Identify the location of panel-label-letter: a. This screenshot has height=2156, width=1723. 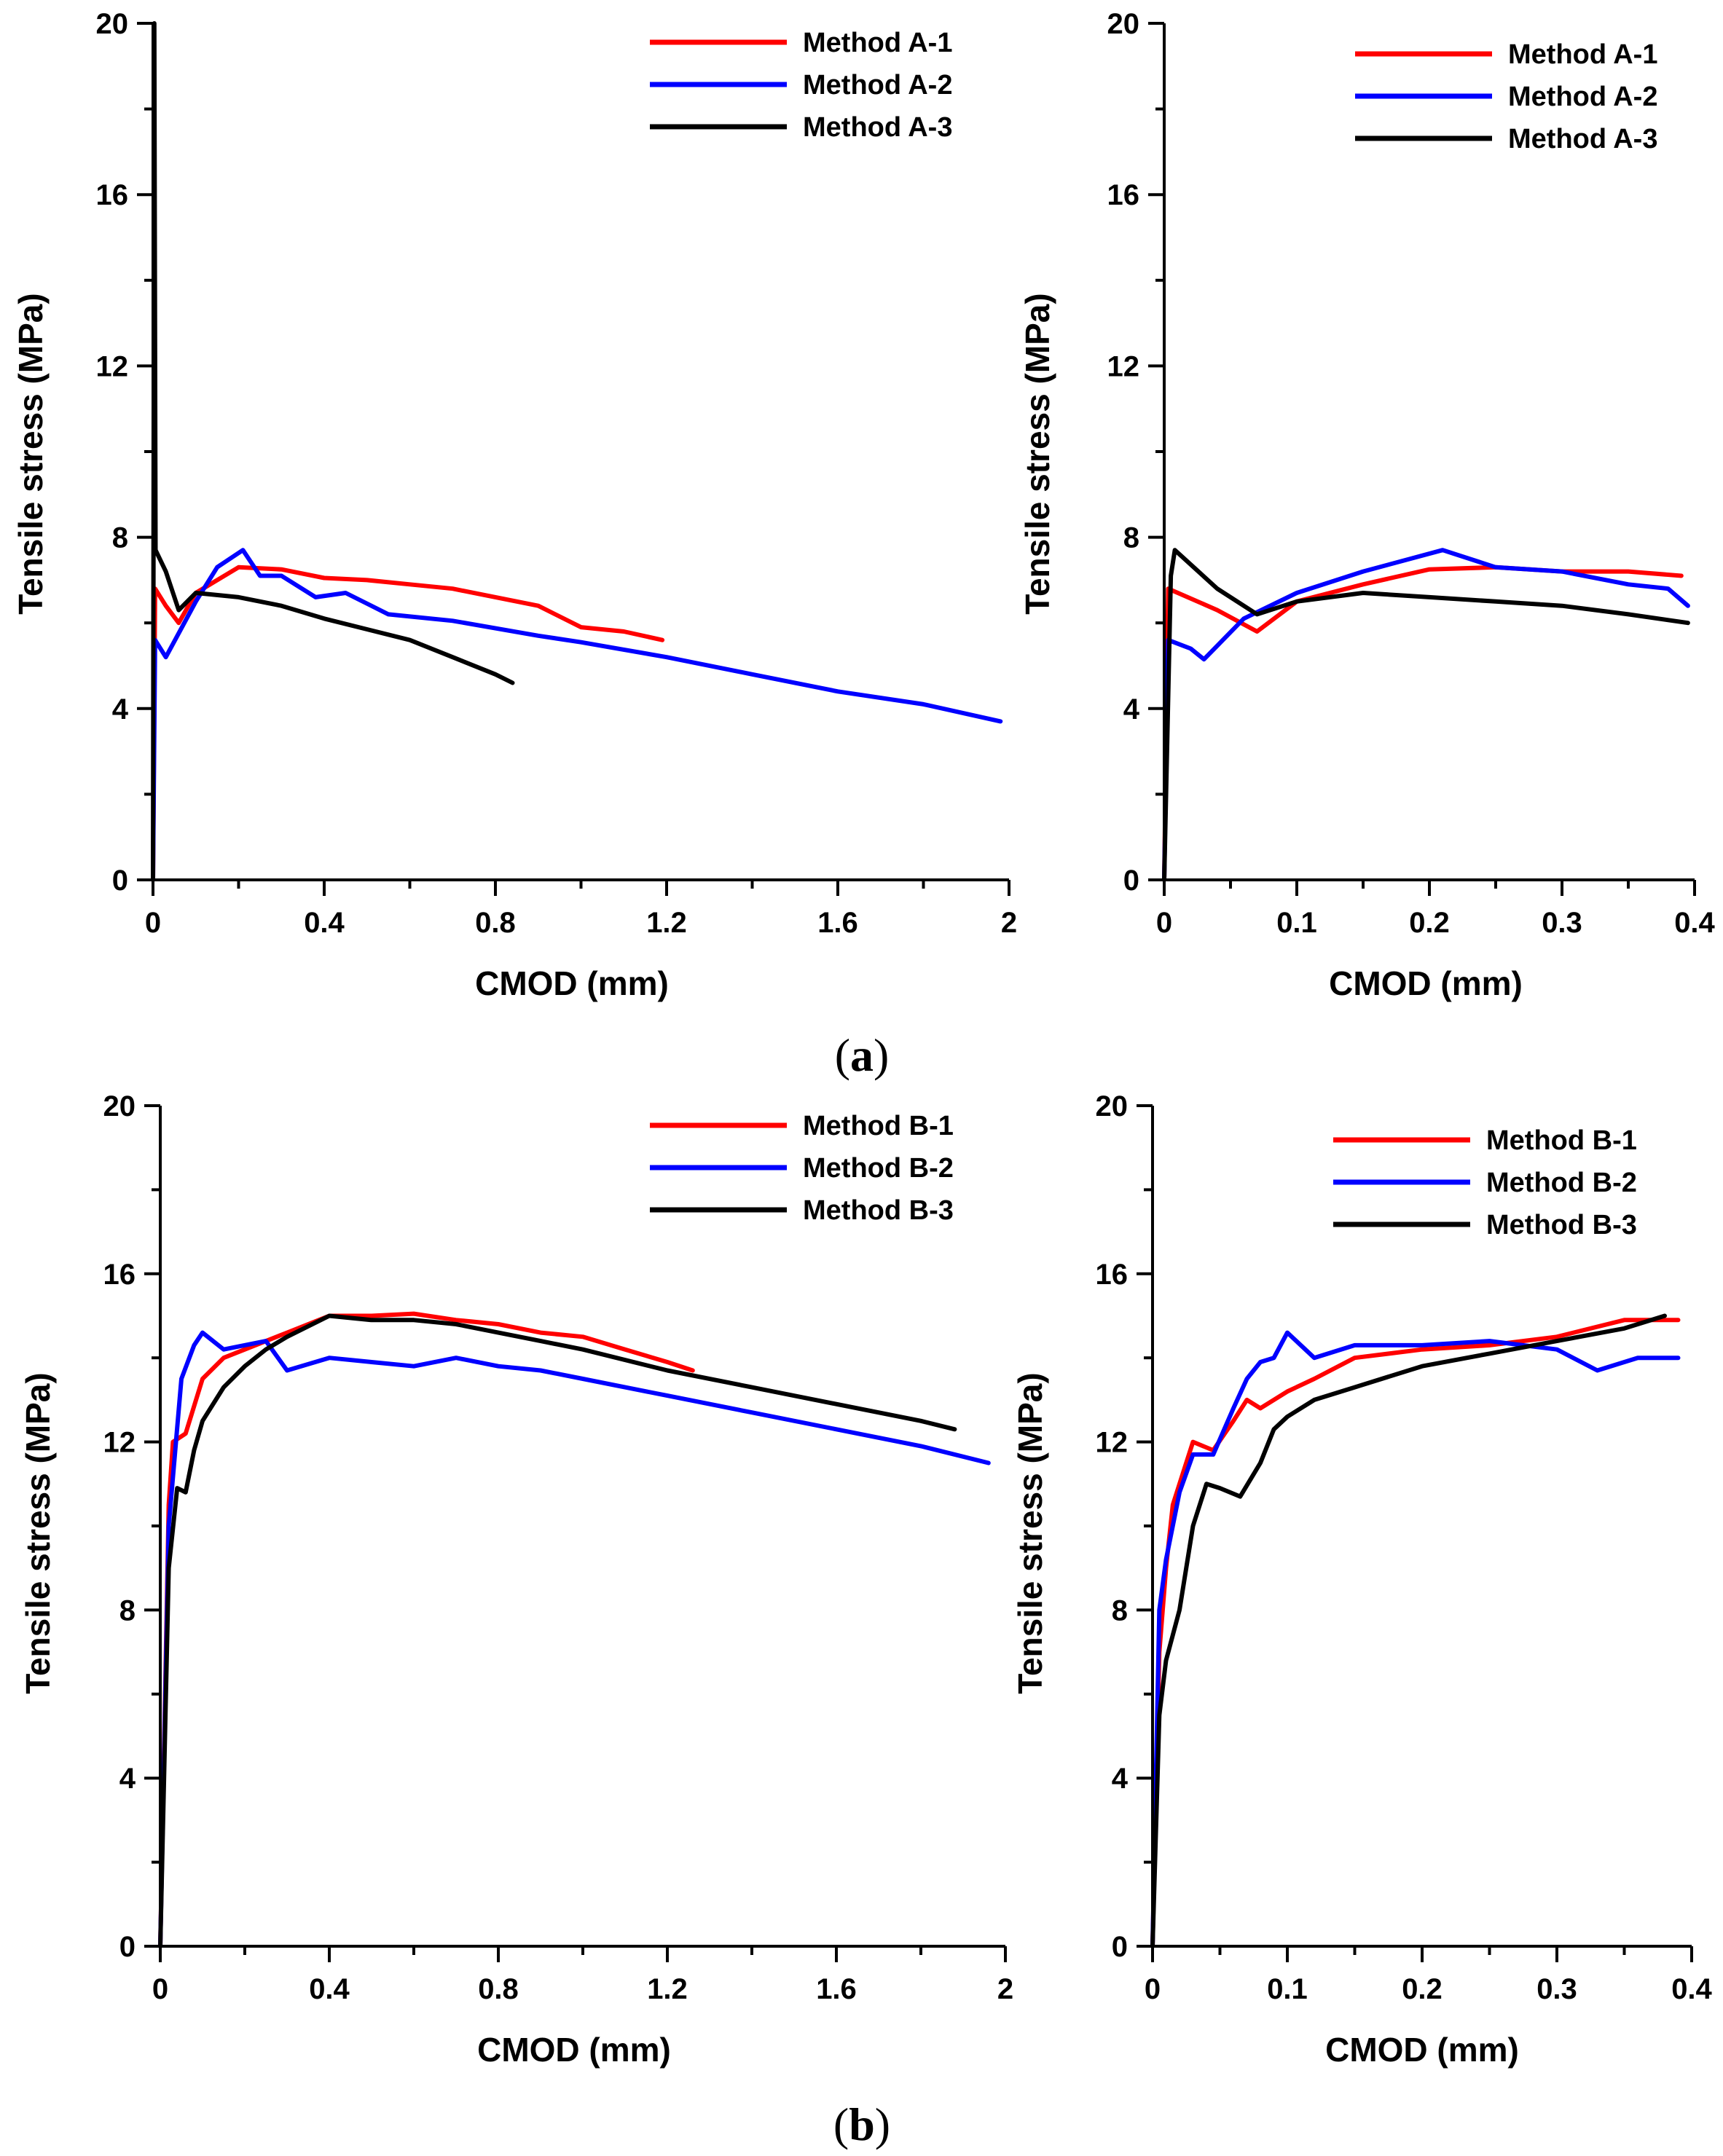
(862, 1055).